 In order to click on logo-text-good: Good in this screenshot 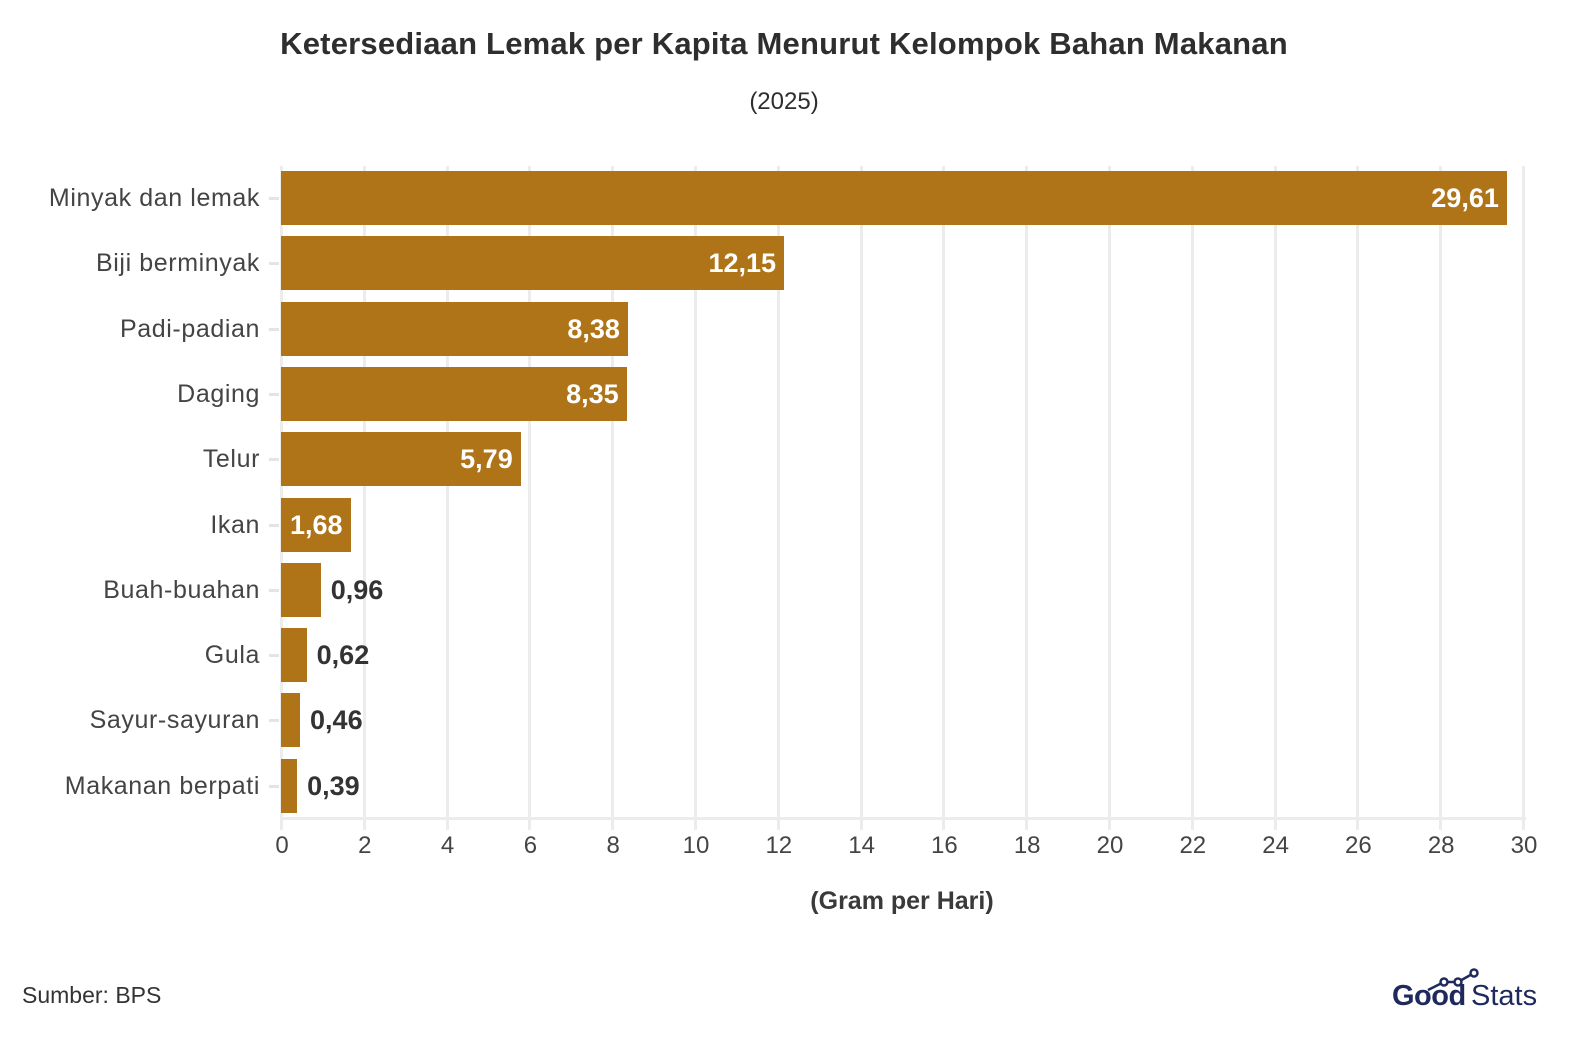, I will do `click(1429, 996)`.